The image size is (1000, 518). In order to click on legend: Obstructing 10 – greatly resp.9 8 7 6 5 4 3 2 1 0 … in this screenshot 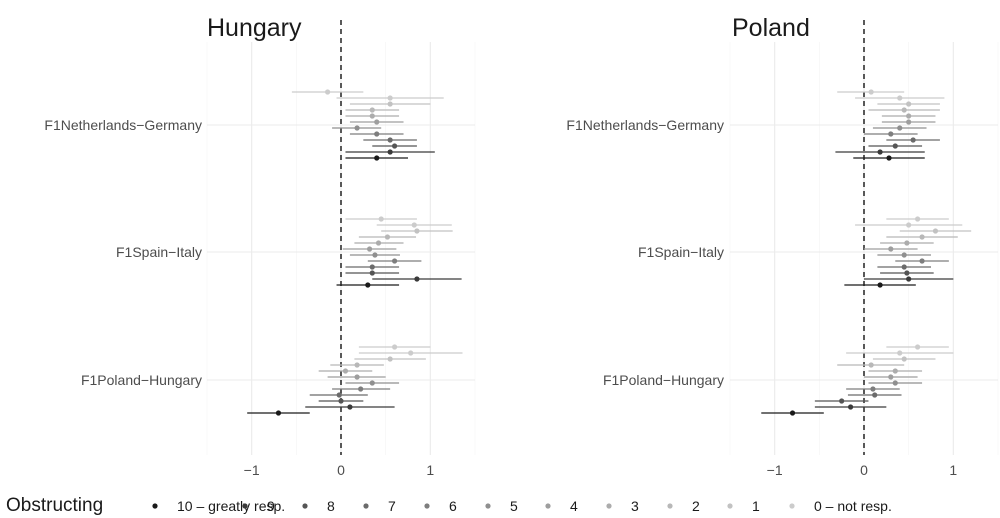, I will do `click(449, 505)`.